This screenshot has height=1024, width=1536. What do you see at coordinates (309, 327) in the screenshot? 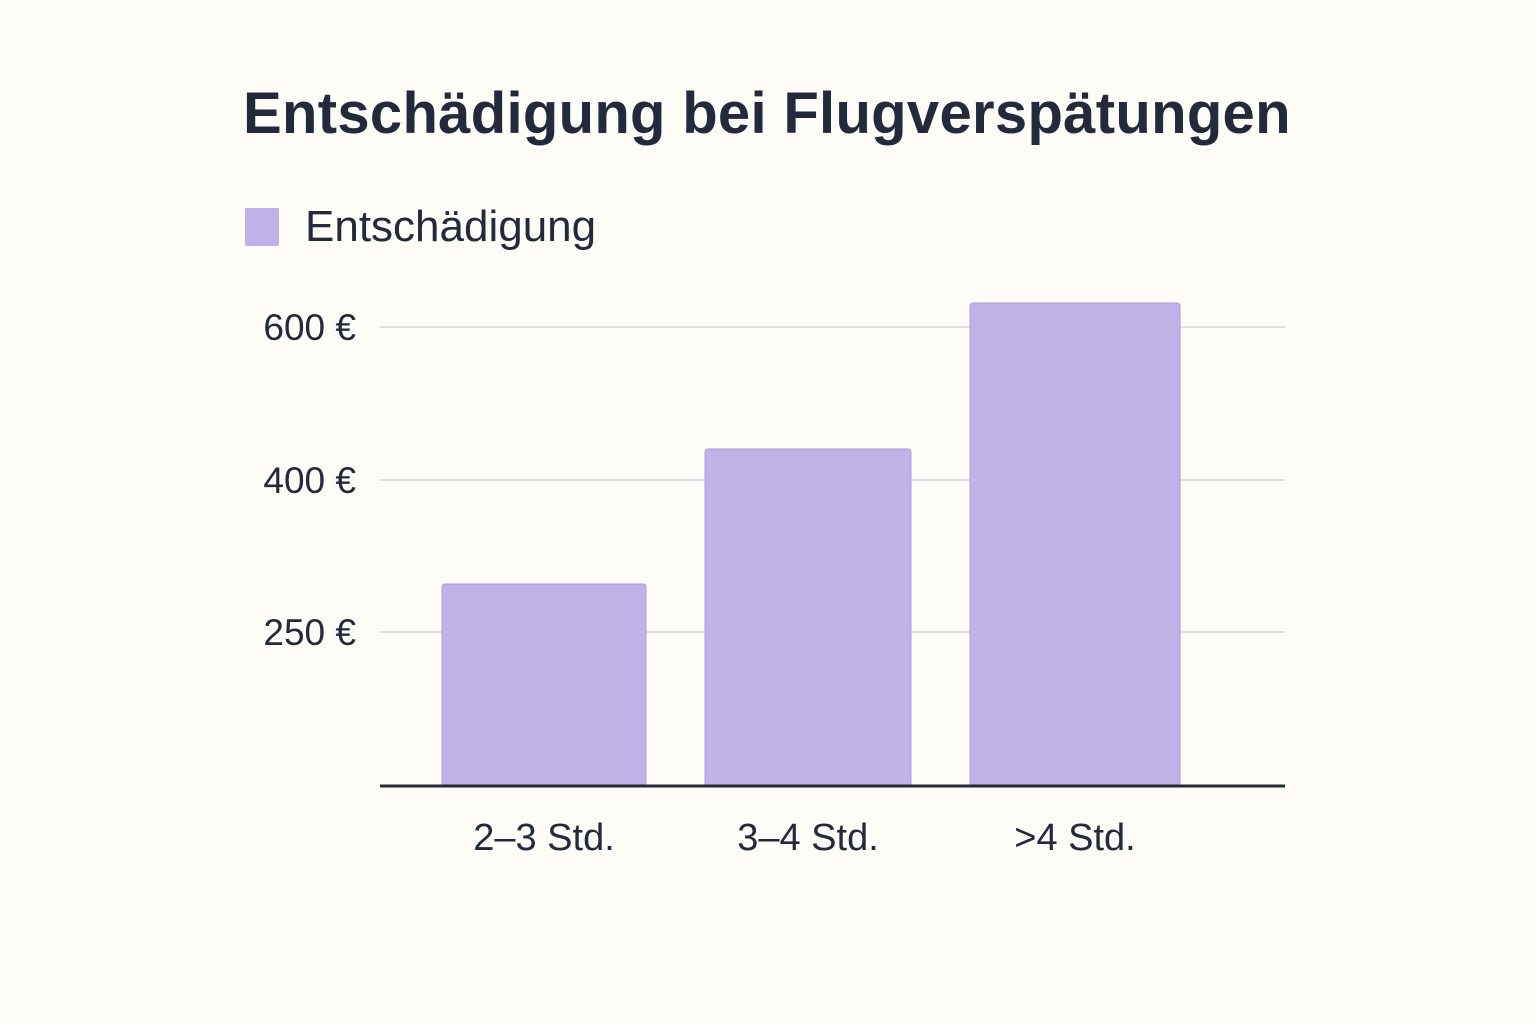
I see `y-tick-label: 600 €` at bounding box center [309, 327].